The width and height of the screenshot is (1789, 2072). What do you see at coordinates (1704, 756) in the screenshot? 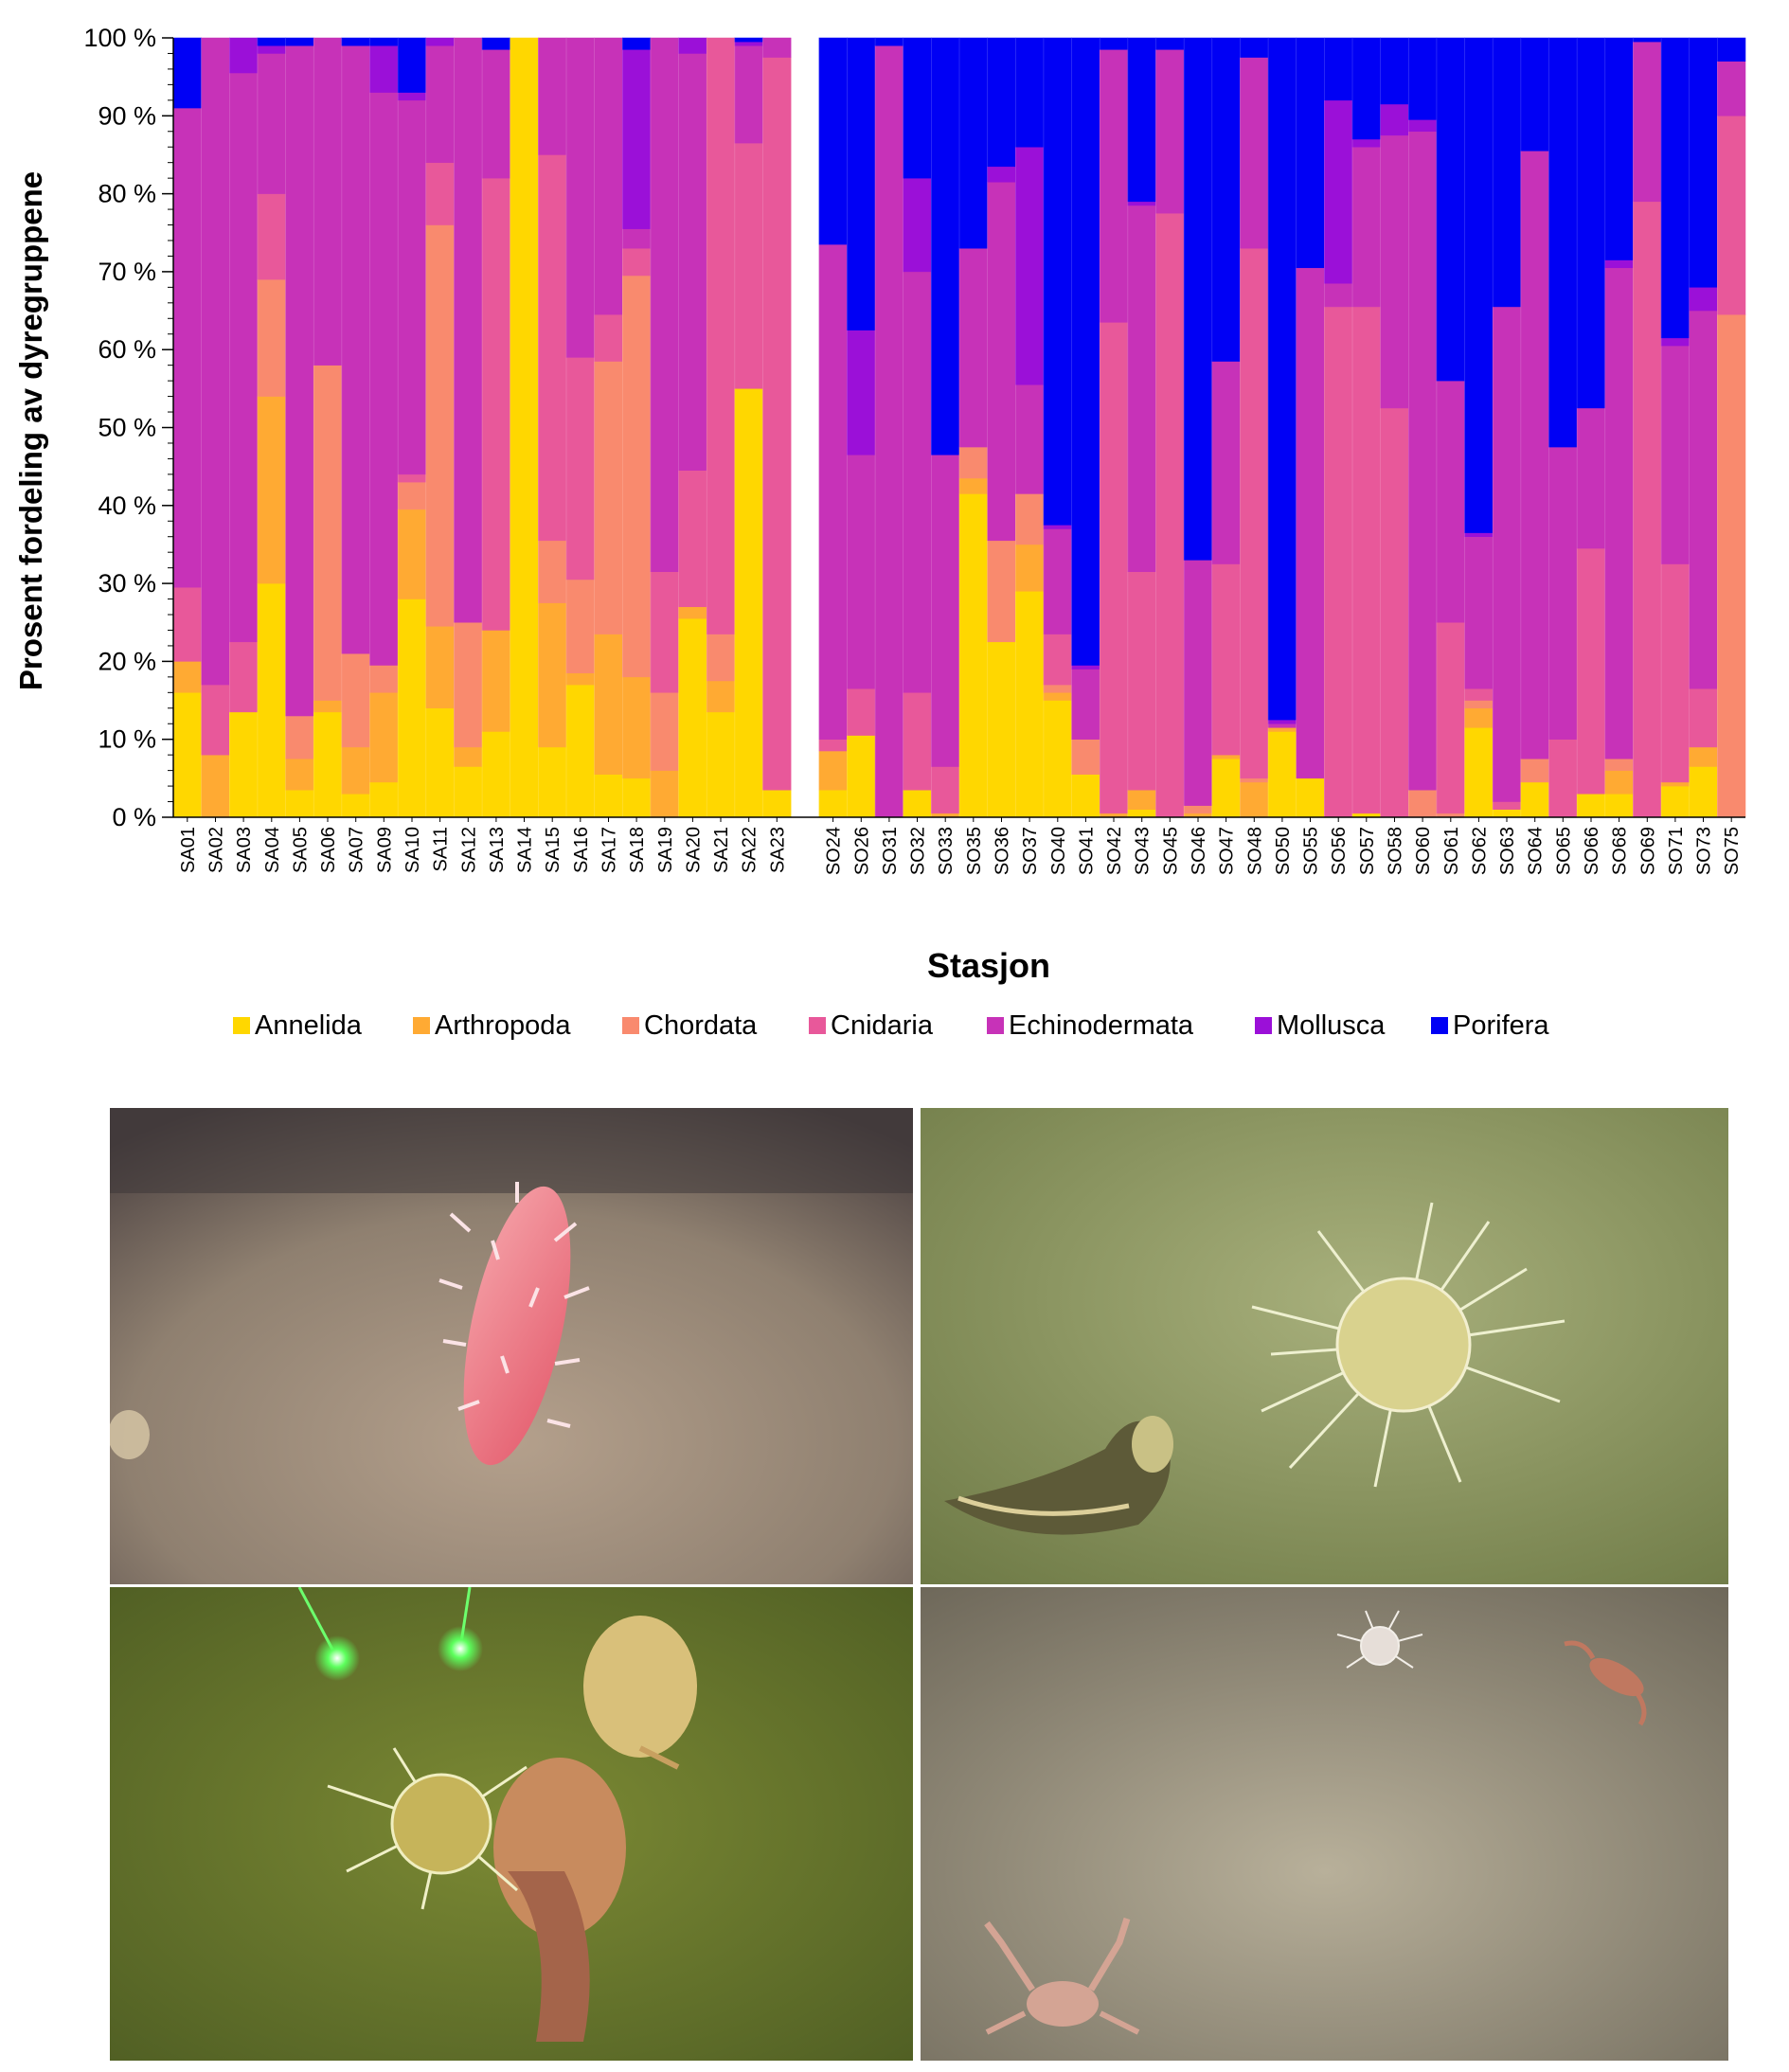
I see `bar-SO73-arthropoda` at bounding box center [1704, 756].